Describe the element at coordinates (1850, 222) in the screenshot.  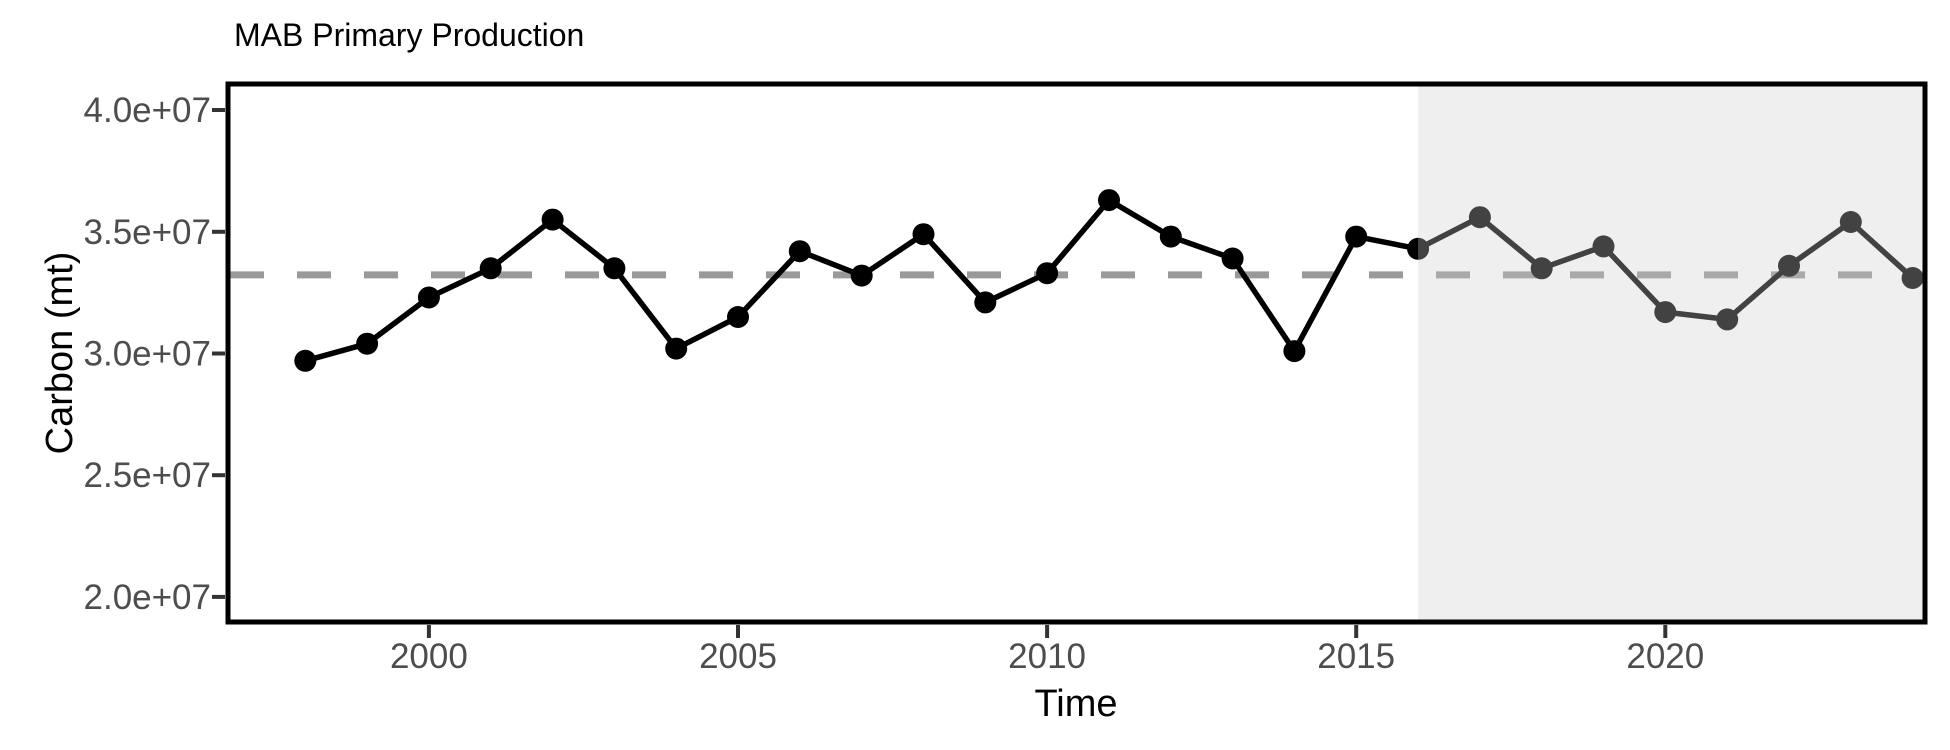
I see `data-point-2023` at that location.